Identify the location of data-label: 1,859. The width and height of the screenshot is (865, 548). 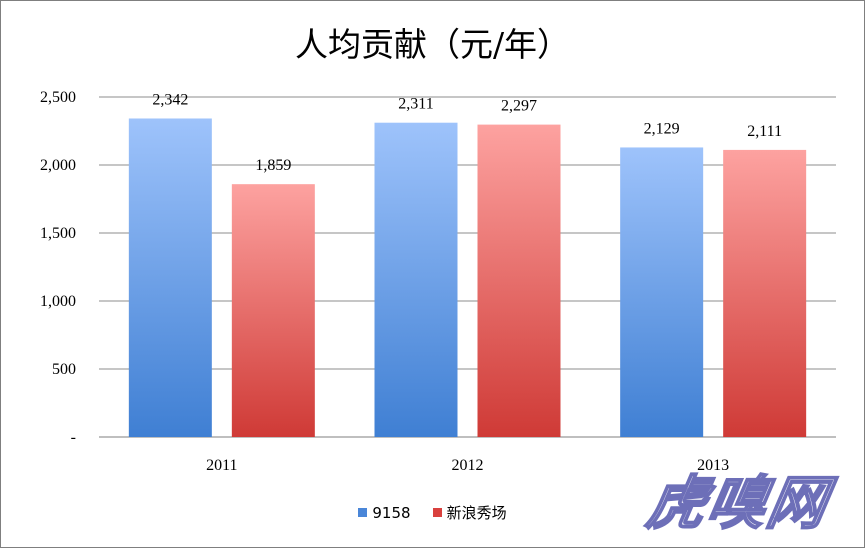
(273, 165).